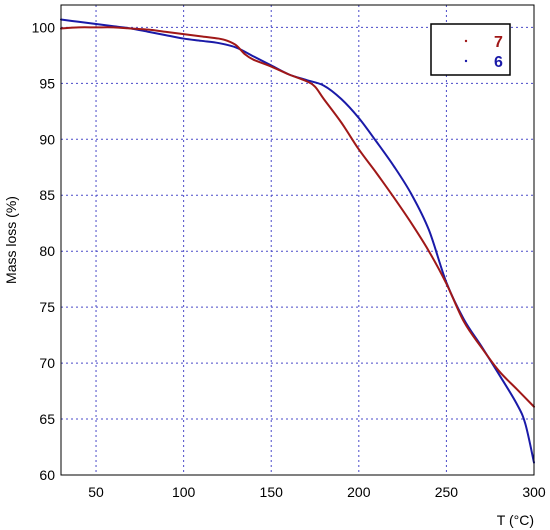 The image size is (550, 530). I want to click on x-tick-label: 100, so click(184, 492).